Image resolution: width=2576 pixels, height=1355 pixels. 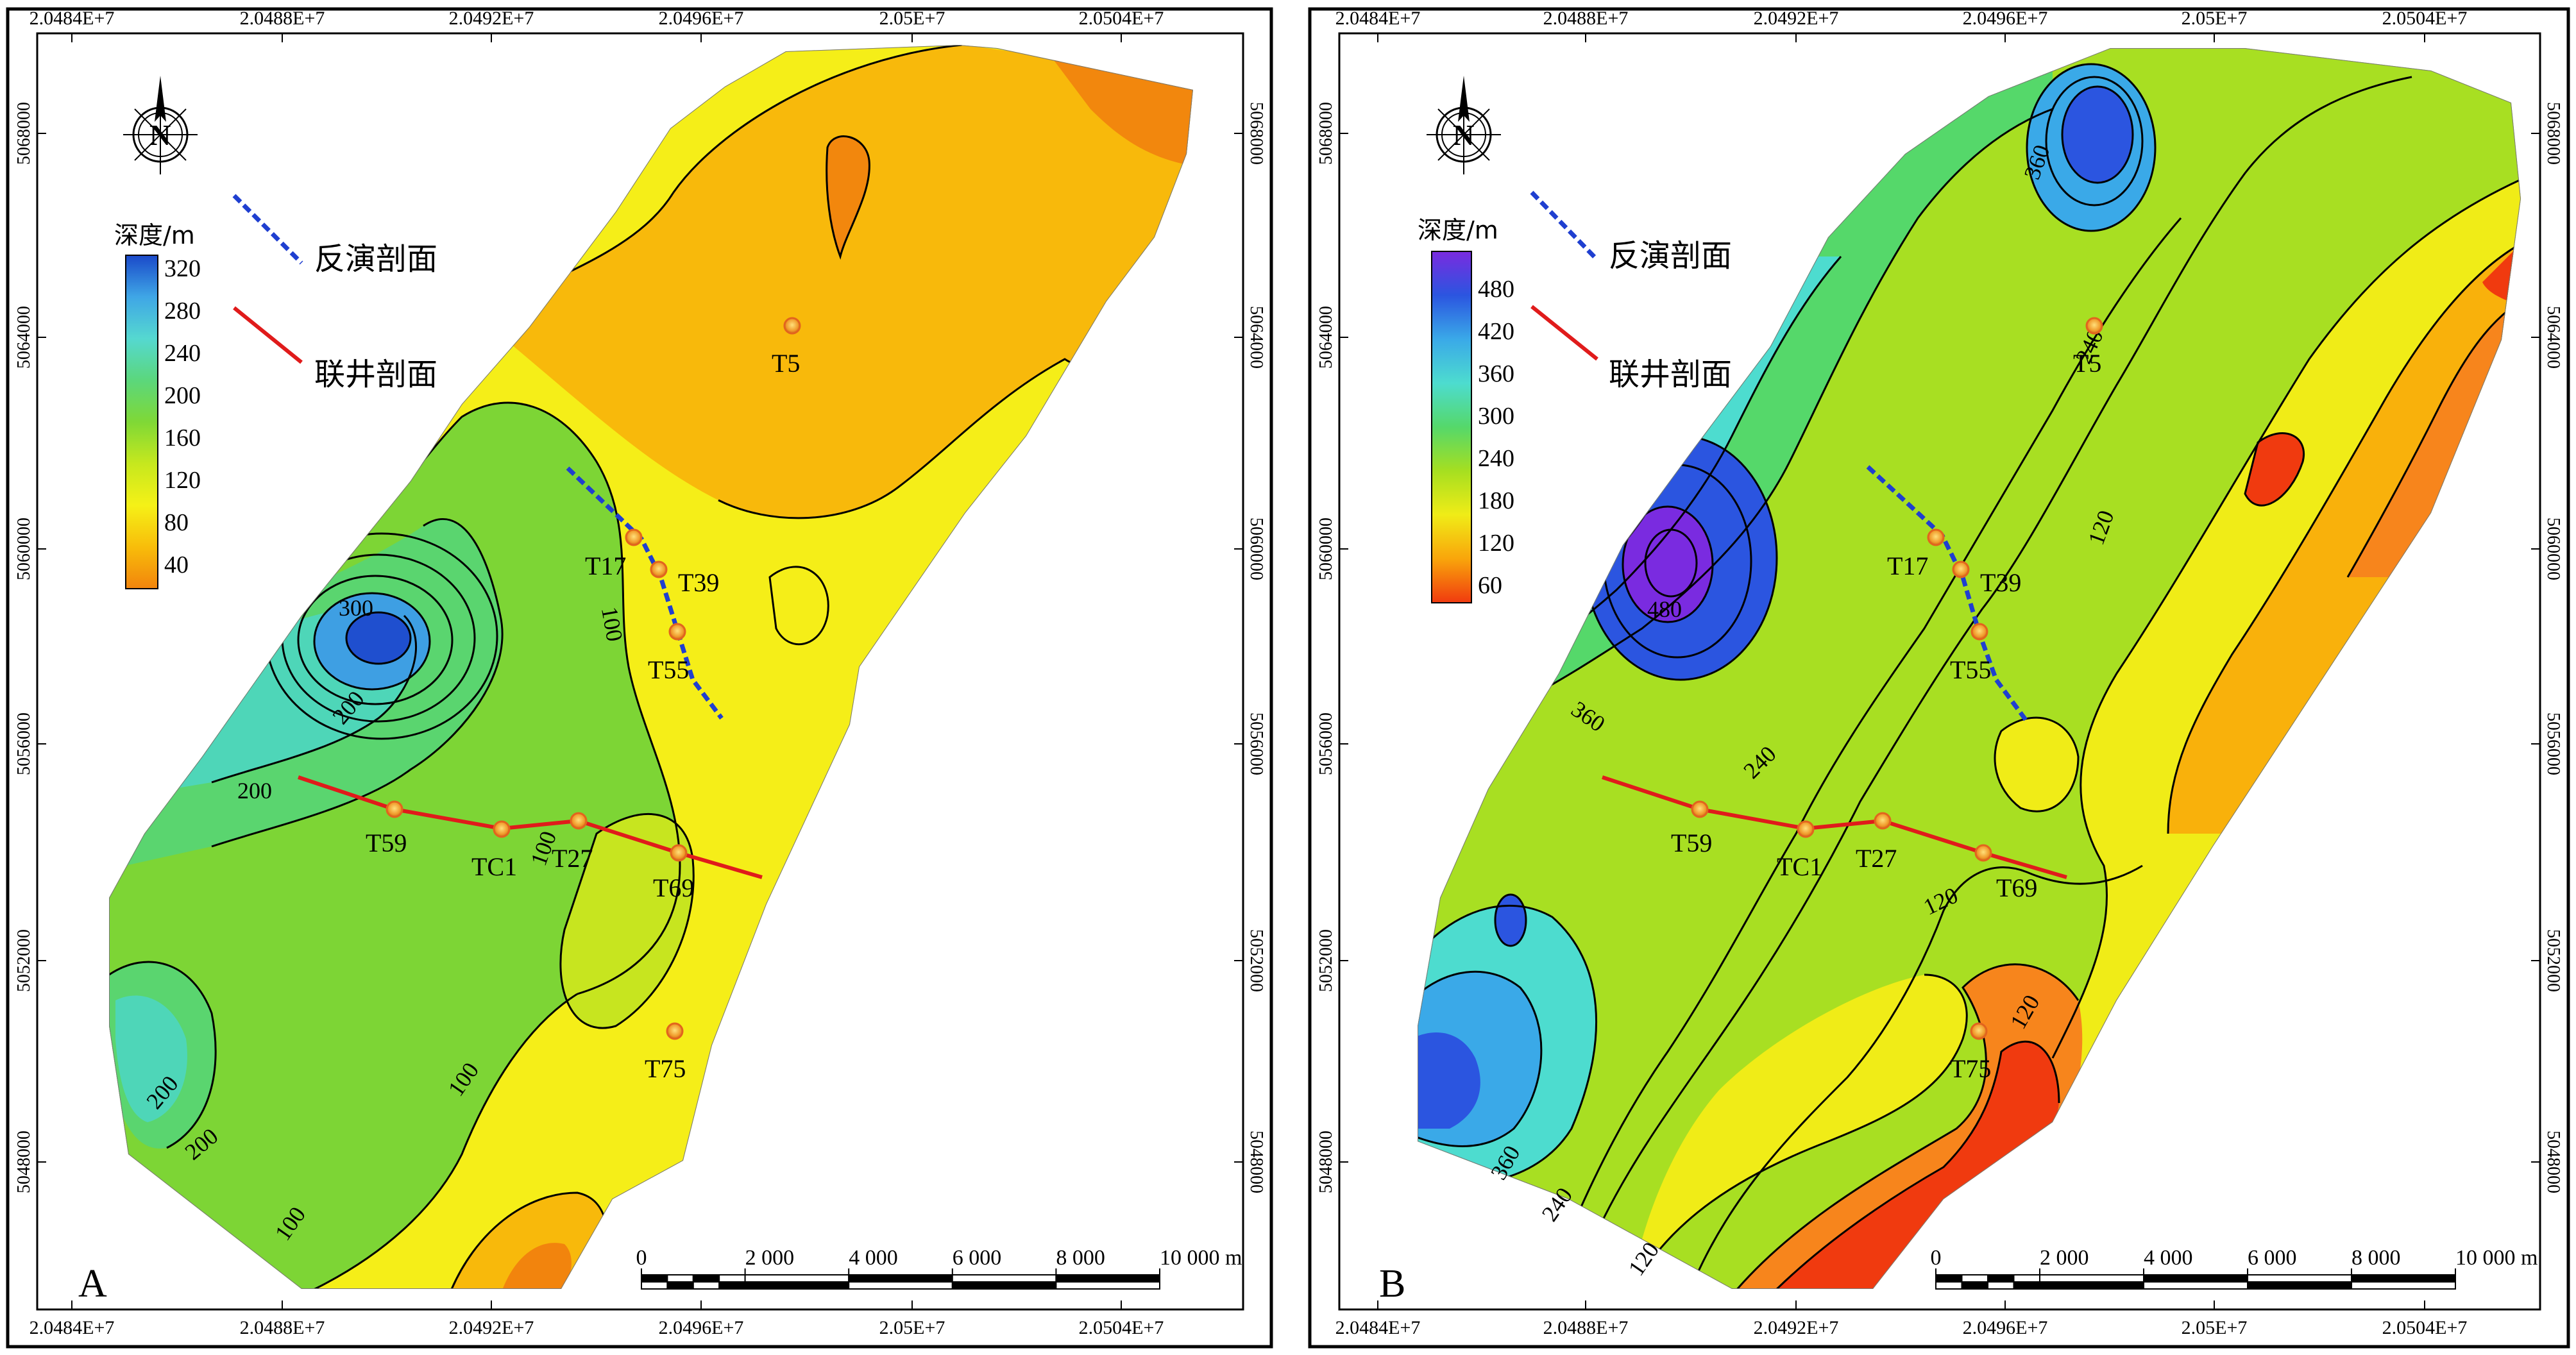 What do you see at coordinates (1496, 500) in the screenshot?
I see `legend-tick-label: 180` at bounding box center [1496, 500].